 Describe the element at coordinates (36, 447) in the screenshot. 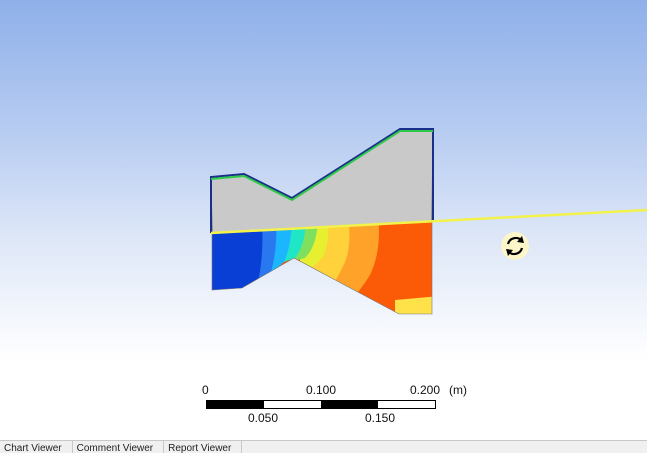

I see `tab-chart-viewer: Chart Viewer` at that location.